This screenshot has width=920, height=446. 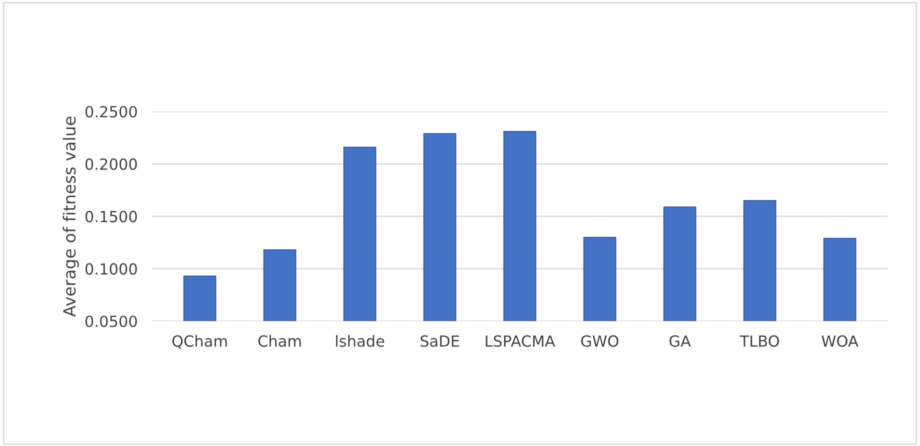 I want to click on x-tick-label: GA, so click(x=680, y=341).